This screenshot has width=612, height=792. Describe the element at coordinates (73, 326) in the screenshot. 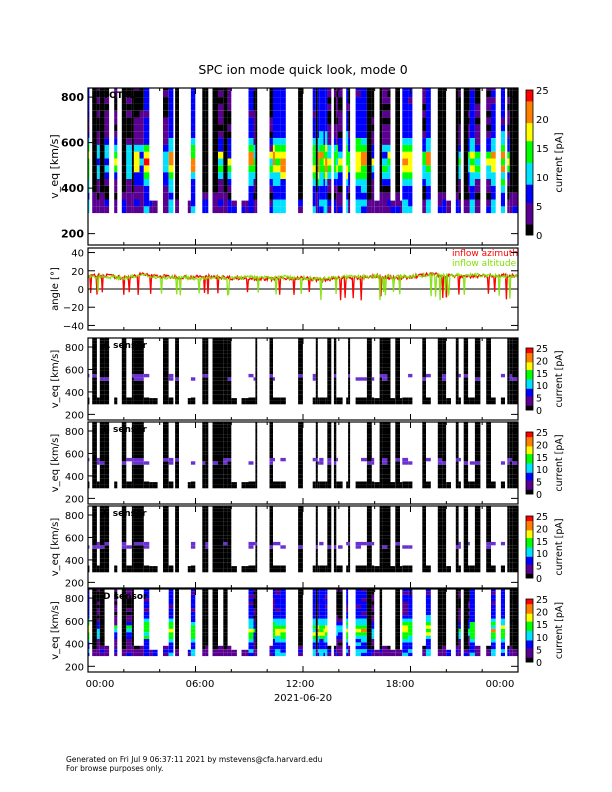

I see `y-tick-label: −40` at that location.